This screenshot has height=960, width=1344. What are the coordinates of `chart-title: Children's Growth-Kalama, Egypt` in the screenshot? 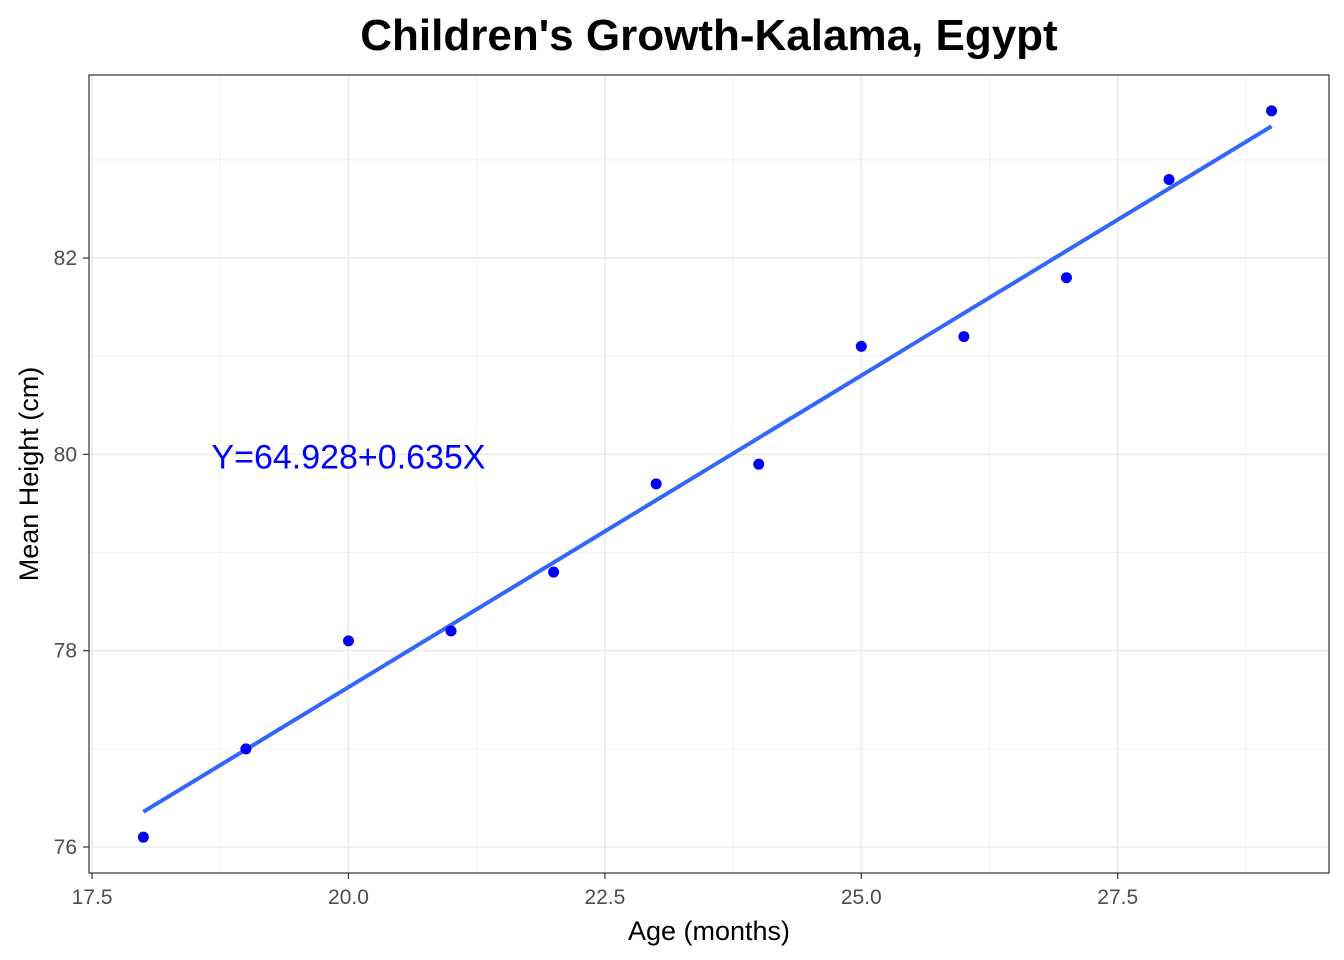 It's located at (709, 35).